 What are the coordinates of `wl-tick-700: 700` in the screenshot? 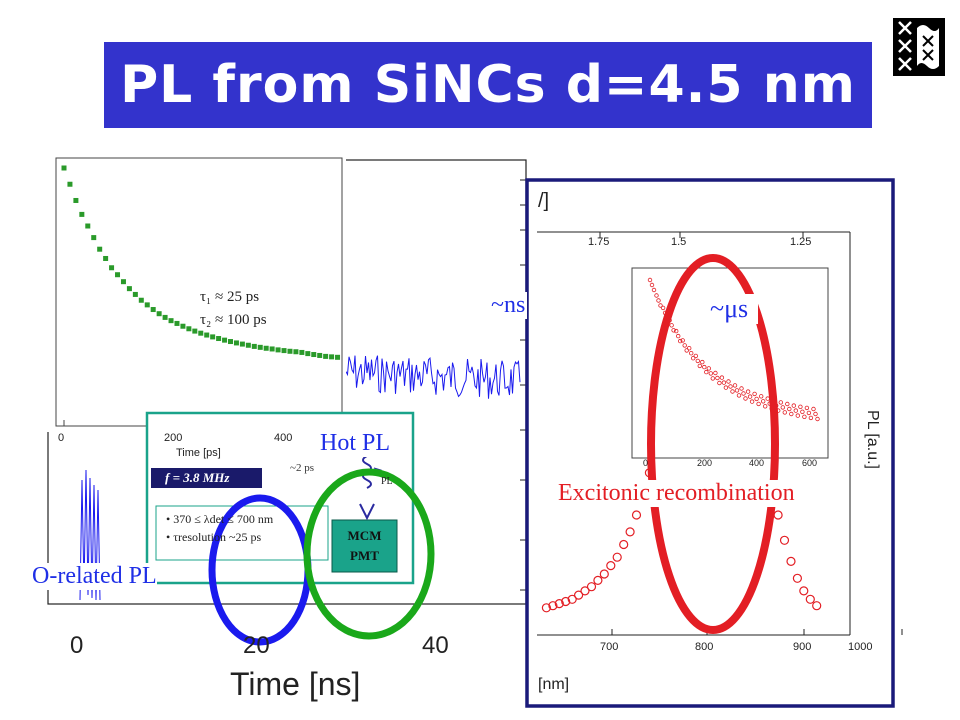 It's located at (609, 647).